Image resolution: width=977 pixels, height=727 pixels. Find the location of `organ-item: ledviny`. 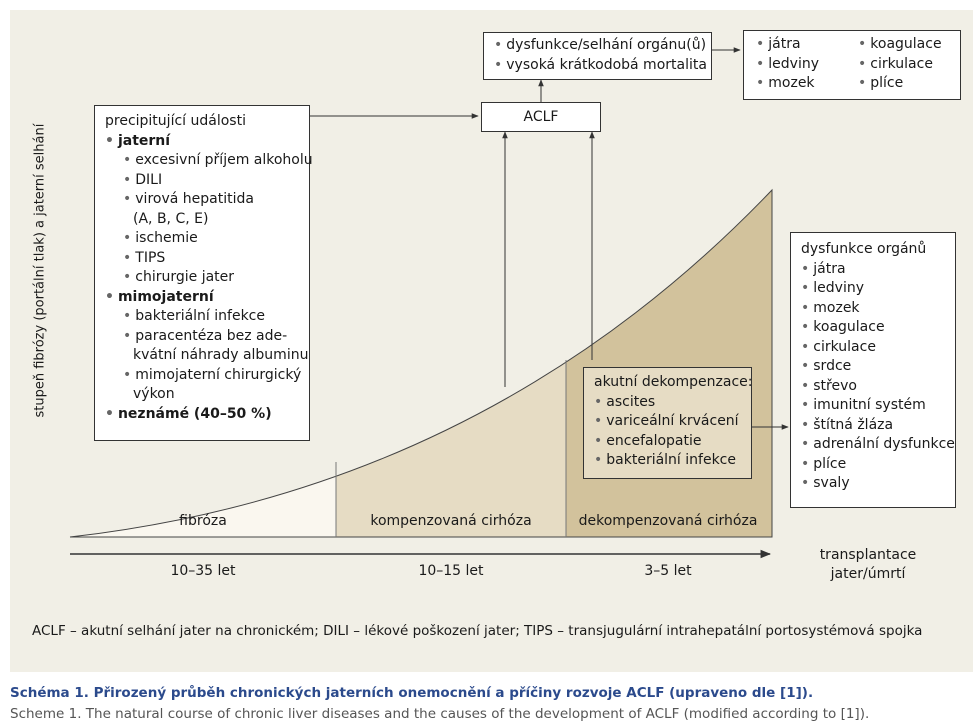

organ-item: ledviny is located at coordinates (787, 65).